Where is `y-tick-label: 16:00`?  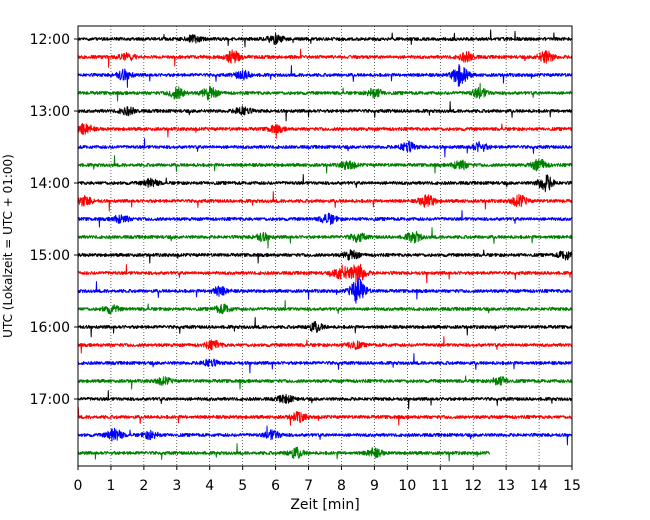
y-tick-label: 16:00 is located at coordinates (50, 328).